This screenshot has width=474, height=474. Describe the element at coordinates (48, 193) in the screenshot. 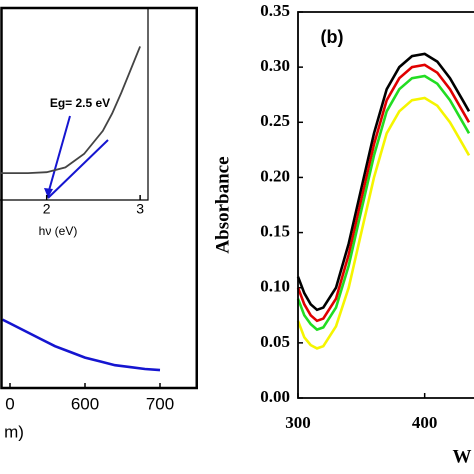

I see `arrow-head` at that location.